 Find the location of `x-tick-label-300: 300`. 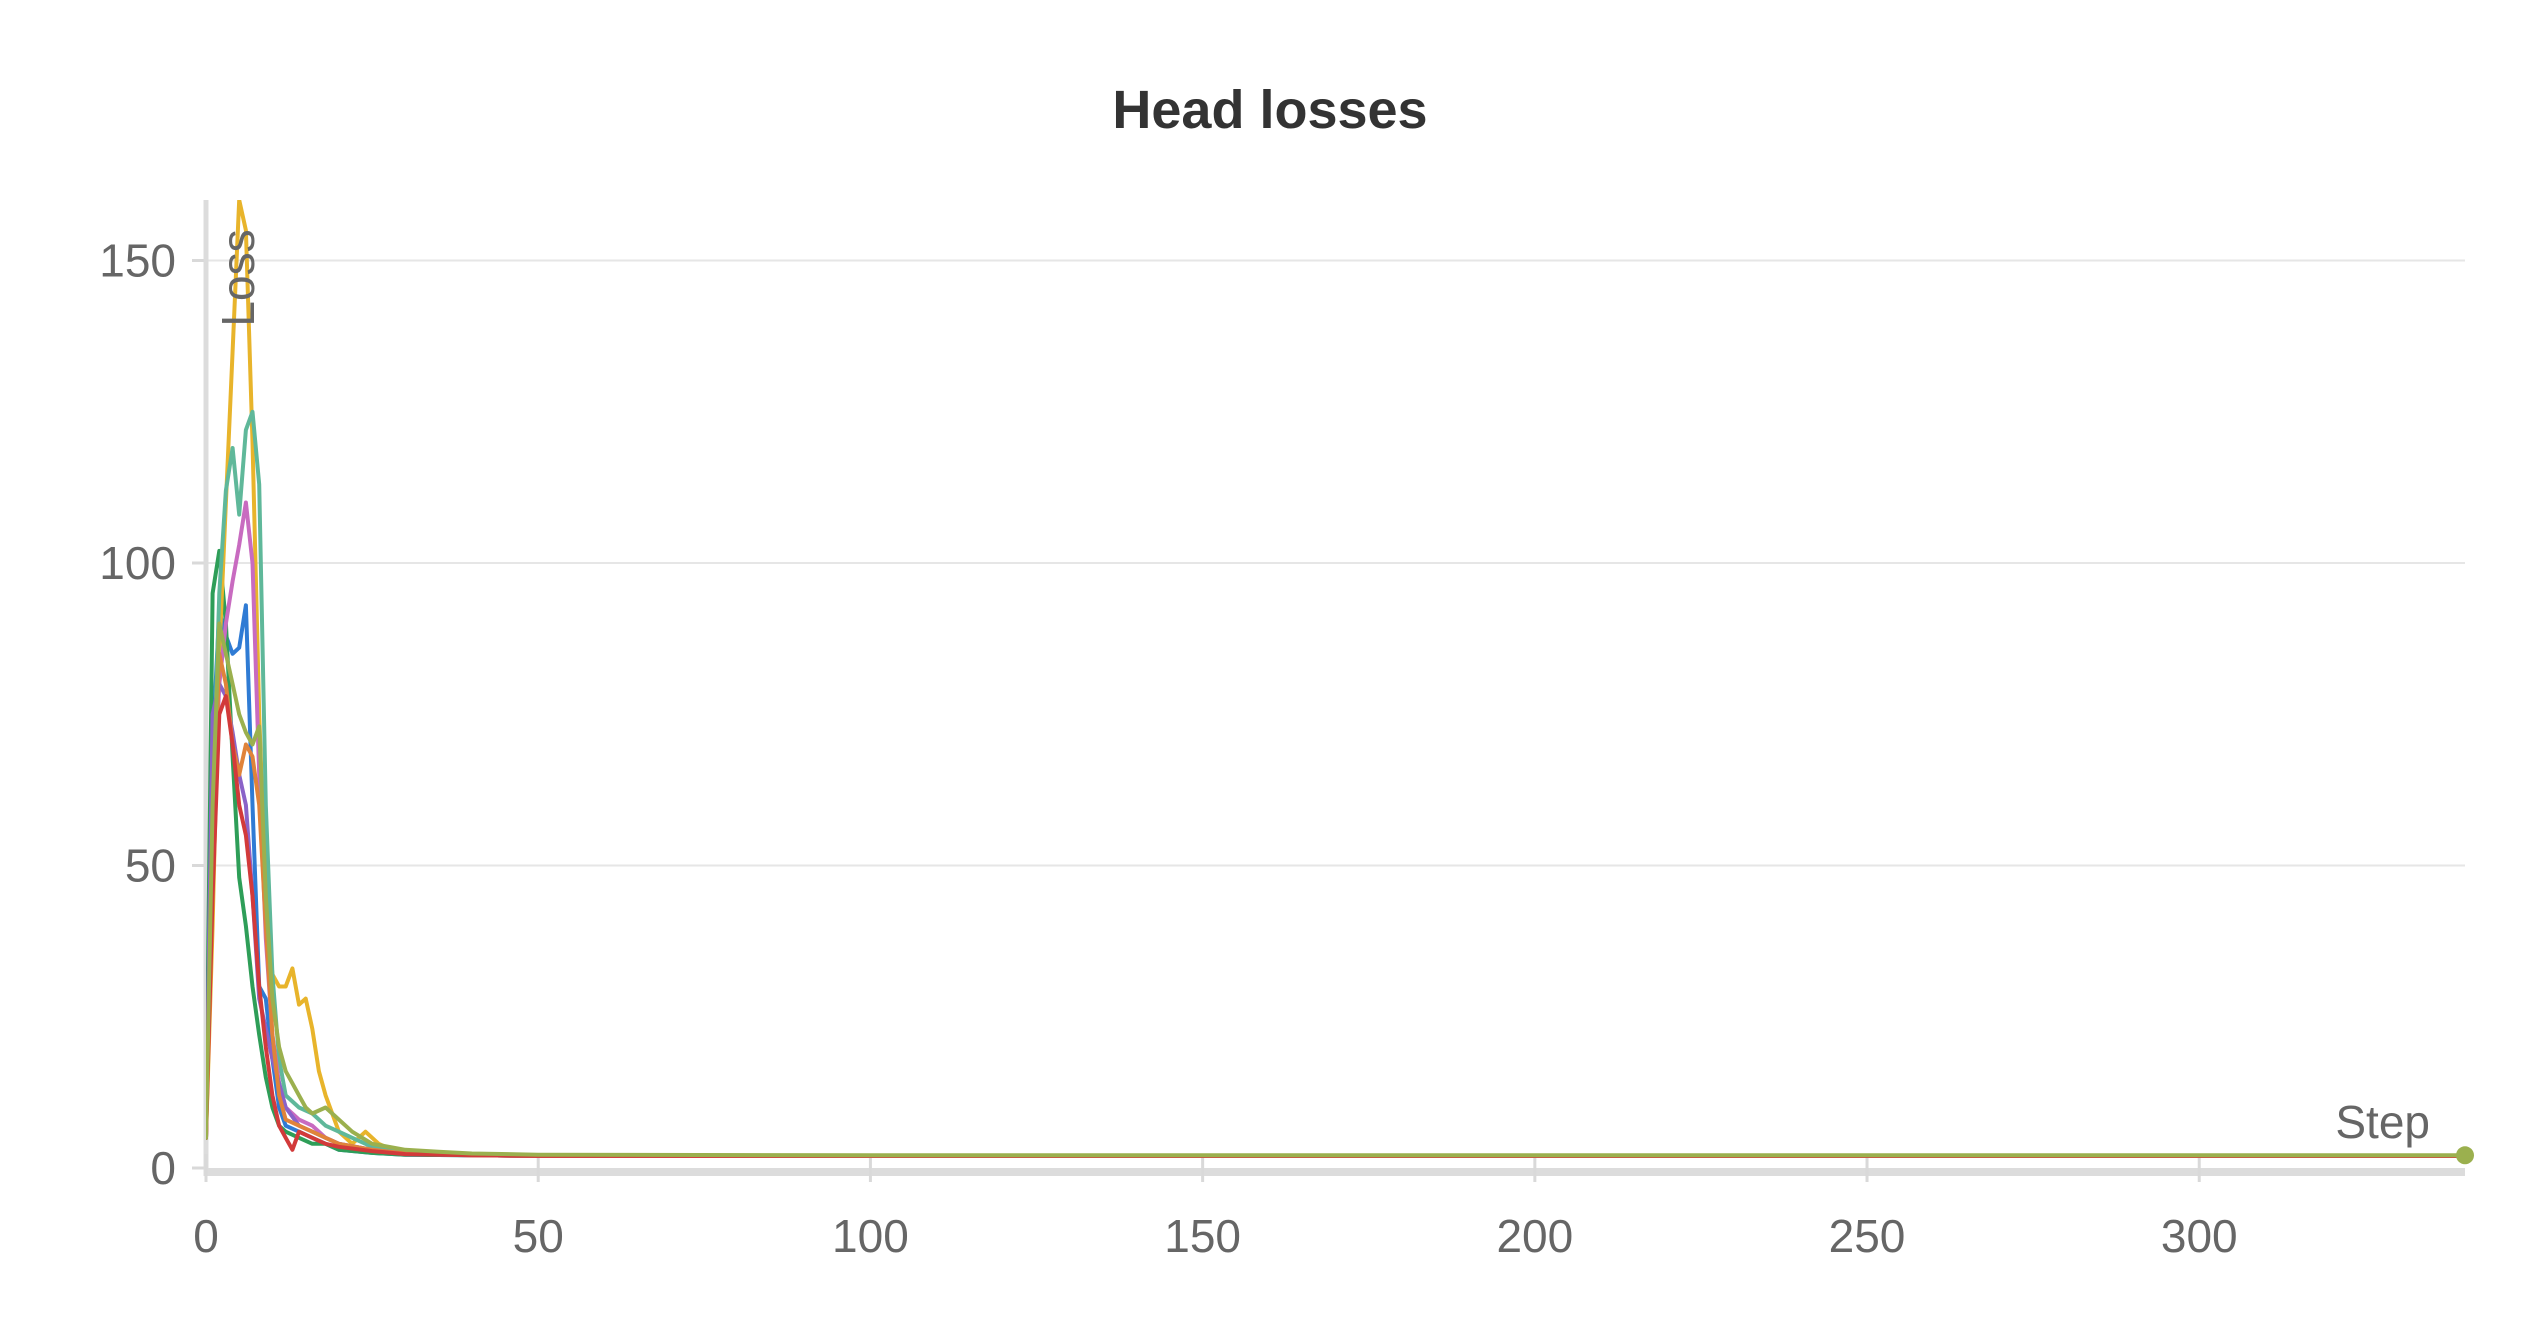

x-tick-label-300: 300 is located at coordinates (2199, 1236).